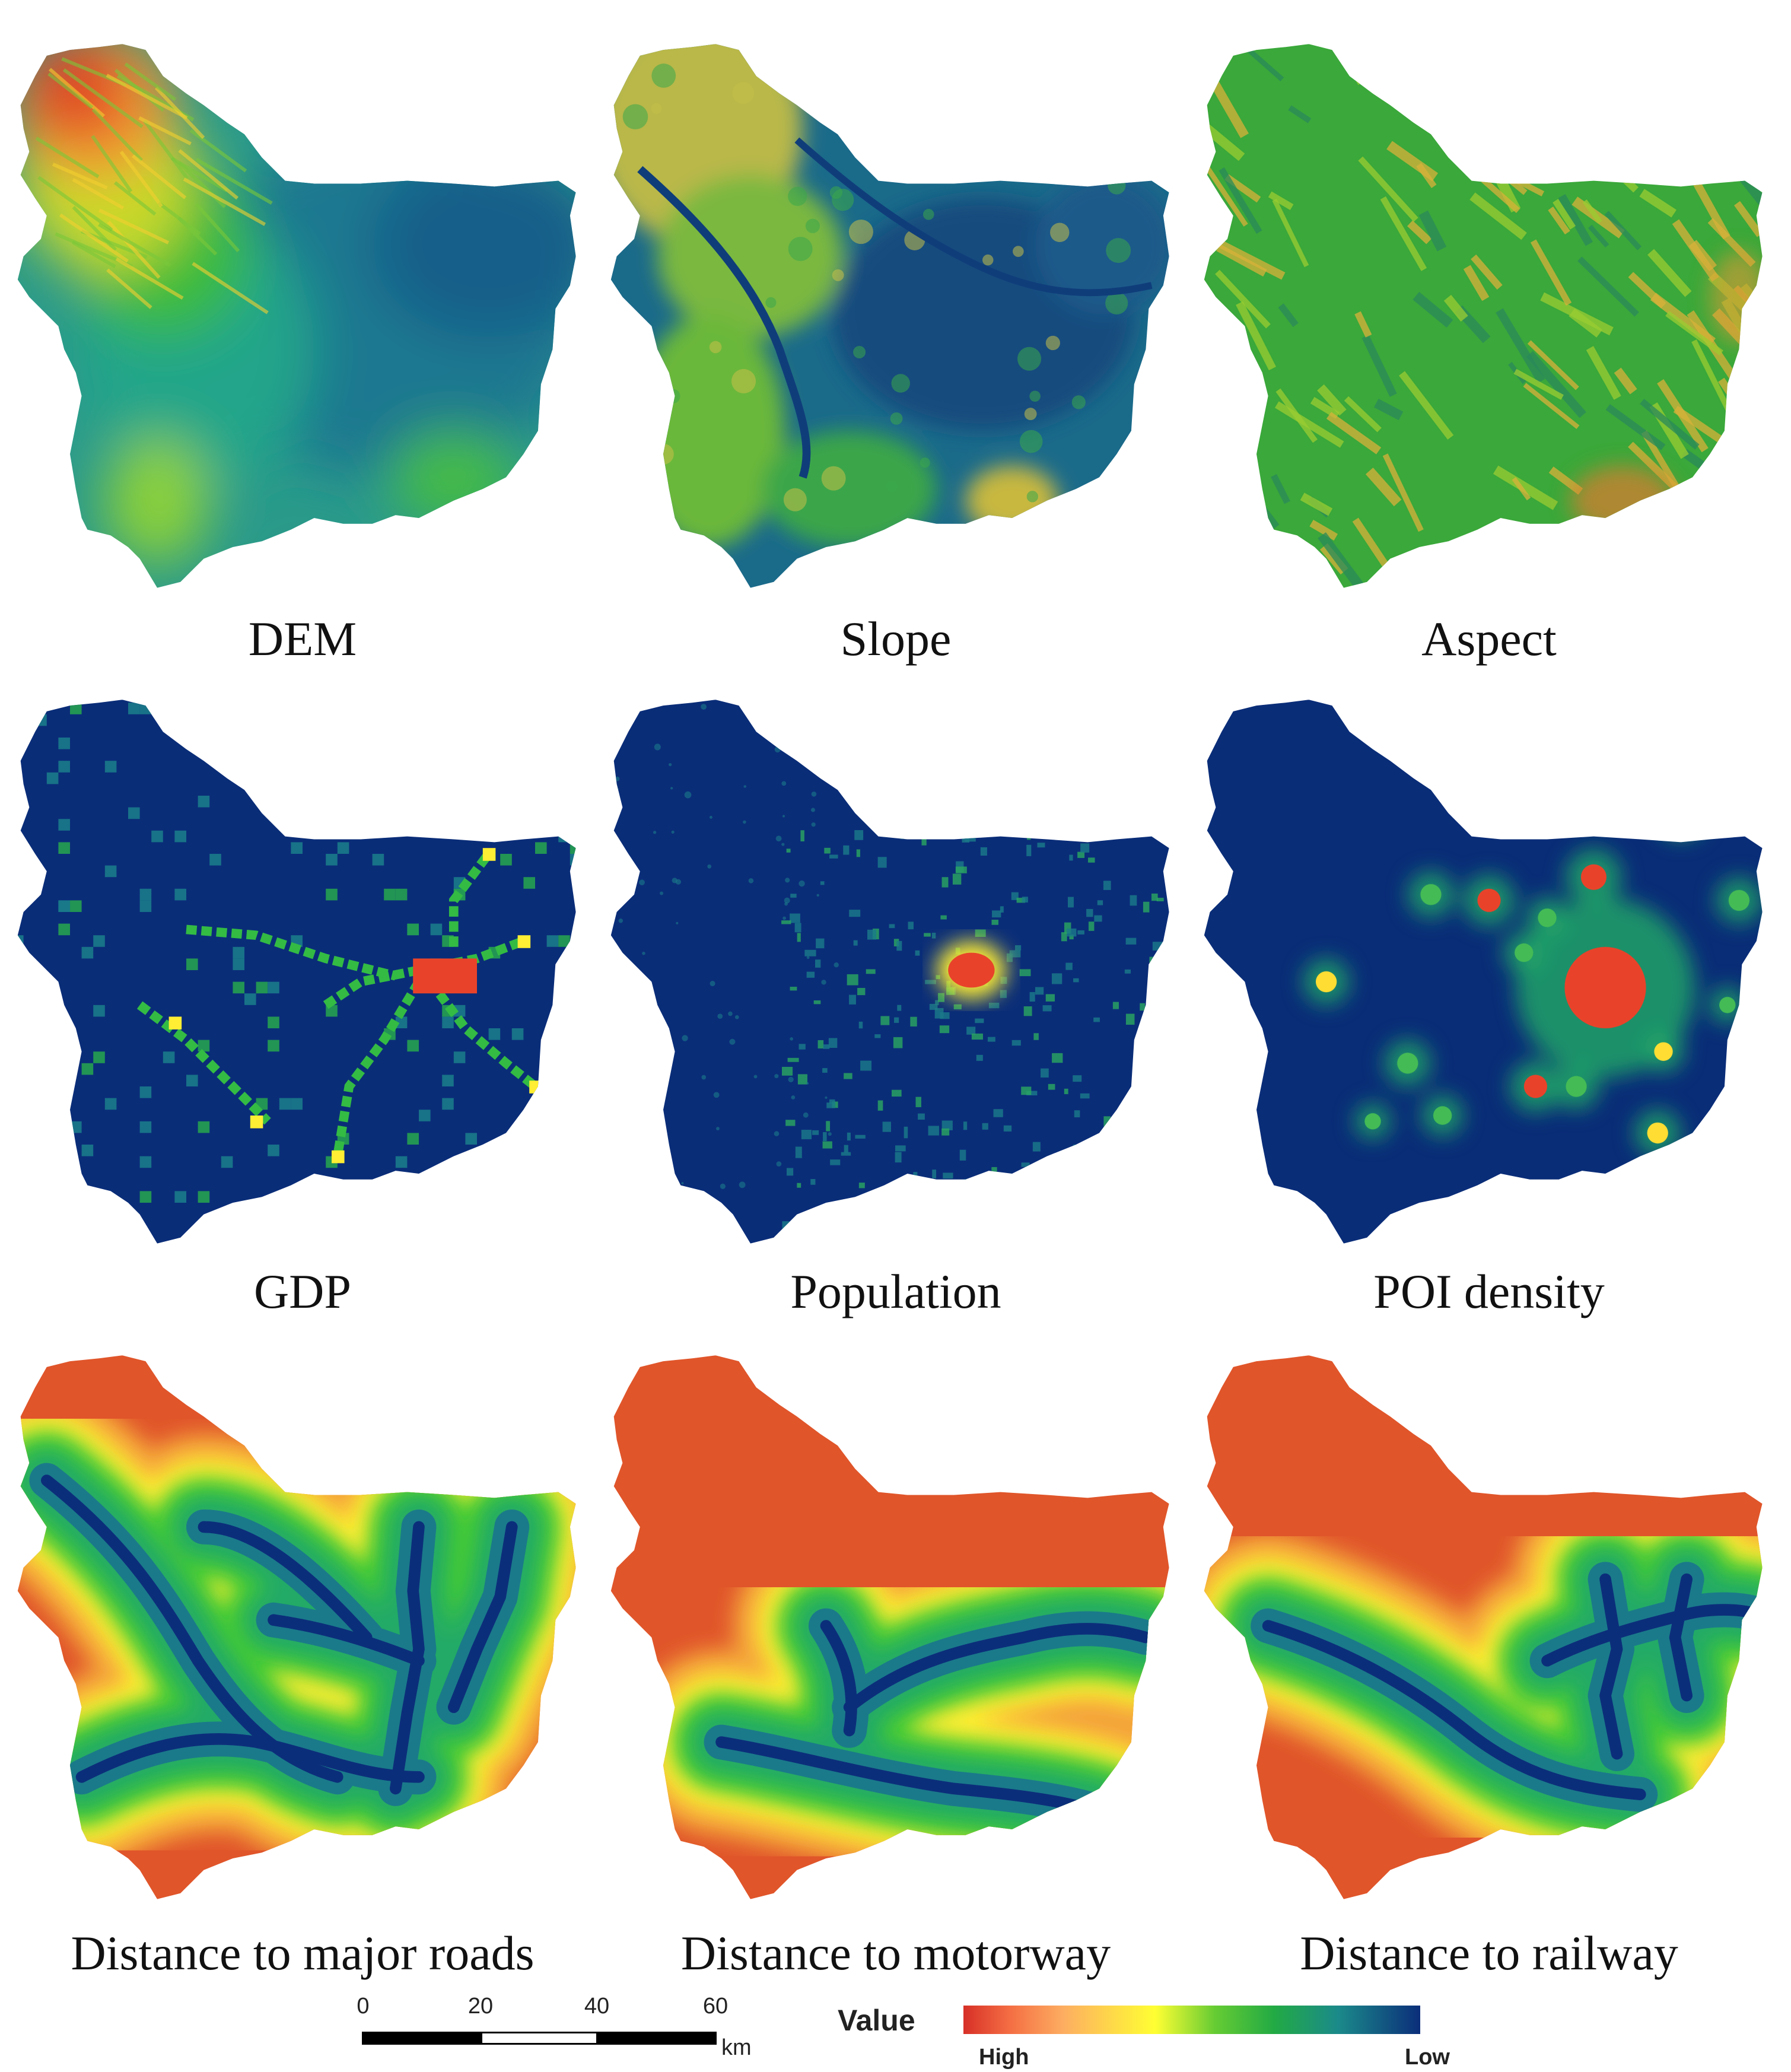 This screenshot has width=1791, height=2072. Describe the element at coordinates (1157, 2036) in the screenshot. I see `legend: Value High Low` at that location.